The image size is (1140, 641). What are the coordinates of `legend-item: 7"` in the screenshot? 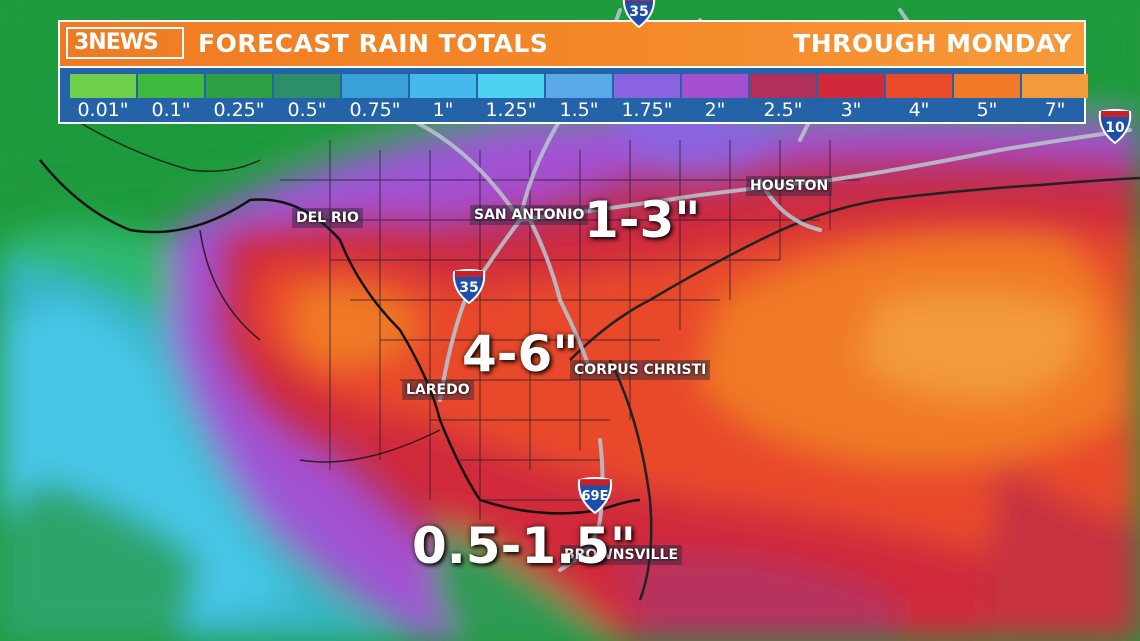 It's located at (1055, 97).